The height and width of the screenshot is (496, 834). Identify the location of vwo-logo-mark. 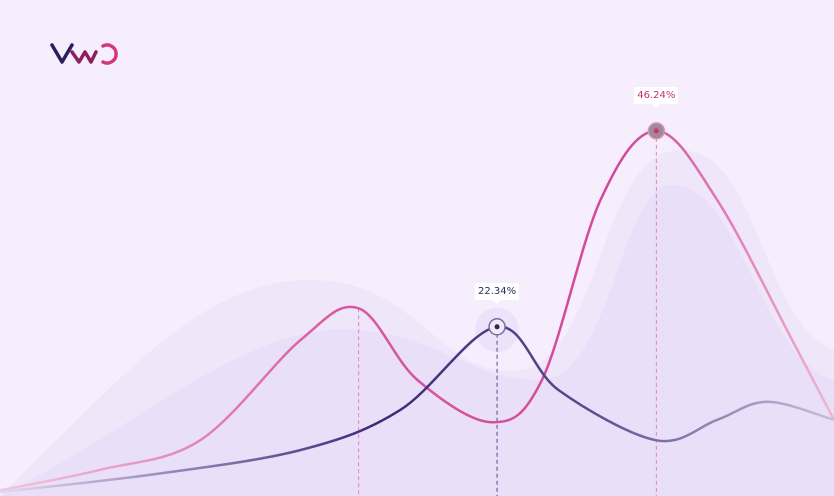
(84, 54).